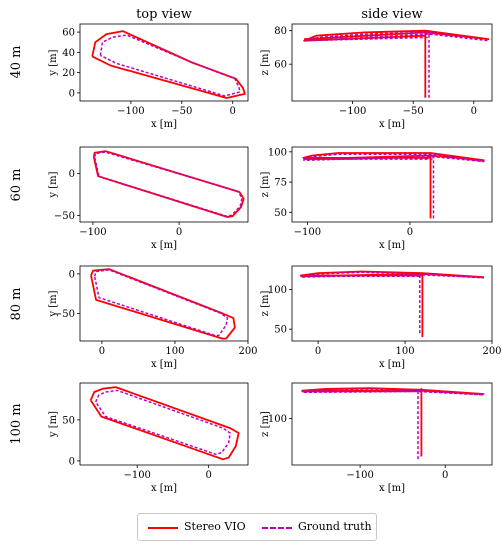  I want to click on y-axis-label-0: y [m], so click(53, 62).